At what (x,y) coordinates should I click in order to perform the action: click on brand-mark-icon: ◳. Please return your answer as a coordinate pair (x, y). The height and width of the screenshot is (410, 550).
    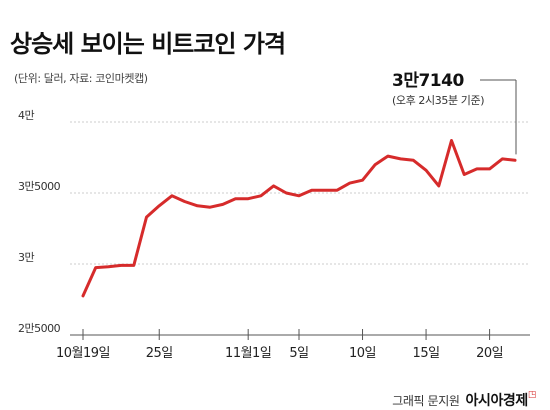
    Looking at the image, I should click on (532, 395).